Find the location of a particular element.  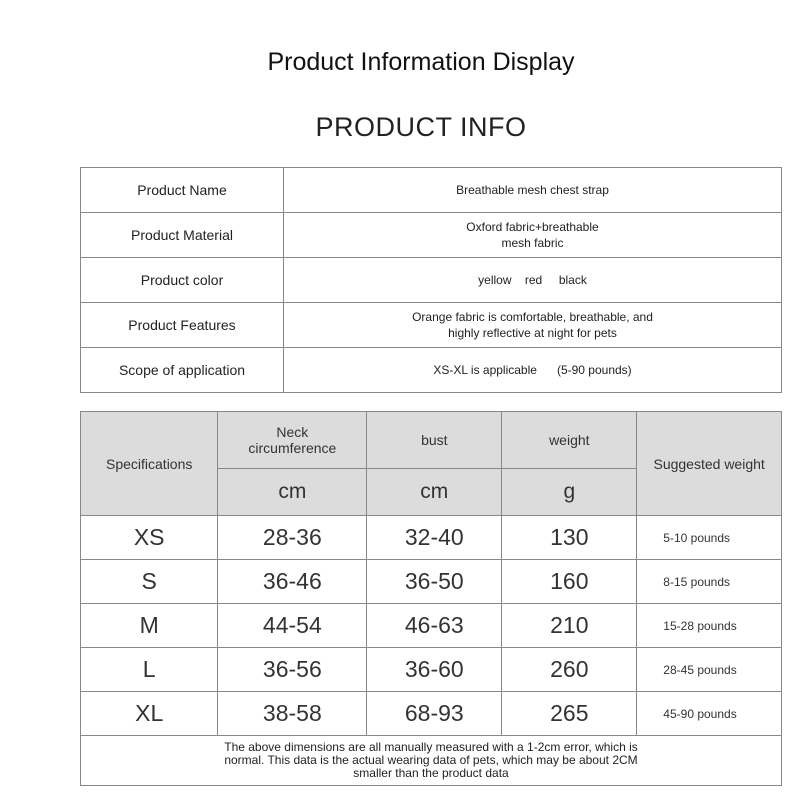

header-suggested: Suggested weight is located at coordinates (709, 463).